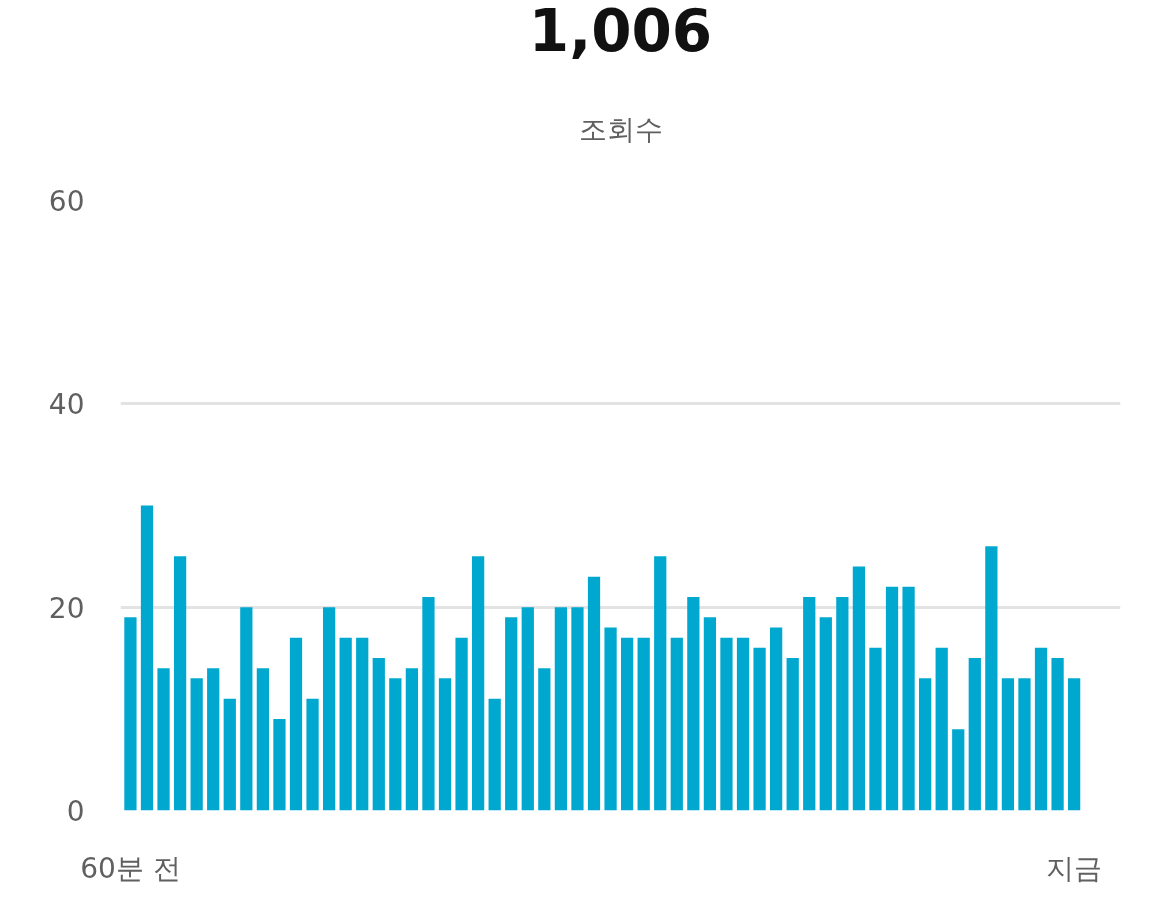 The width and height of the screenshot is (1170, 903). What do you see at coordinates (620, 129) in the screenshot?
I see `chart-subtitle: 조회수` at bounding box center [620, 129].